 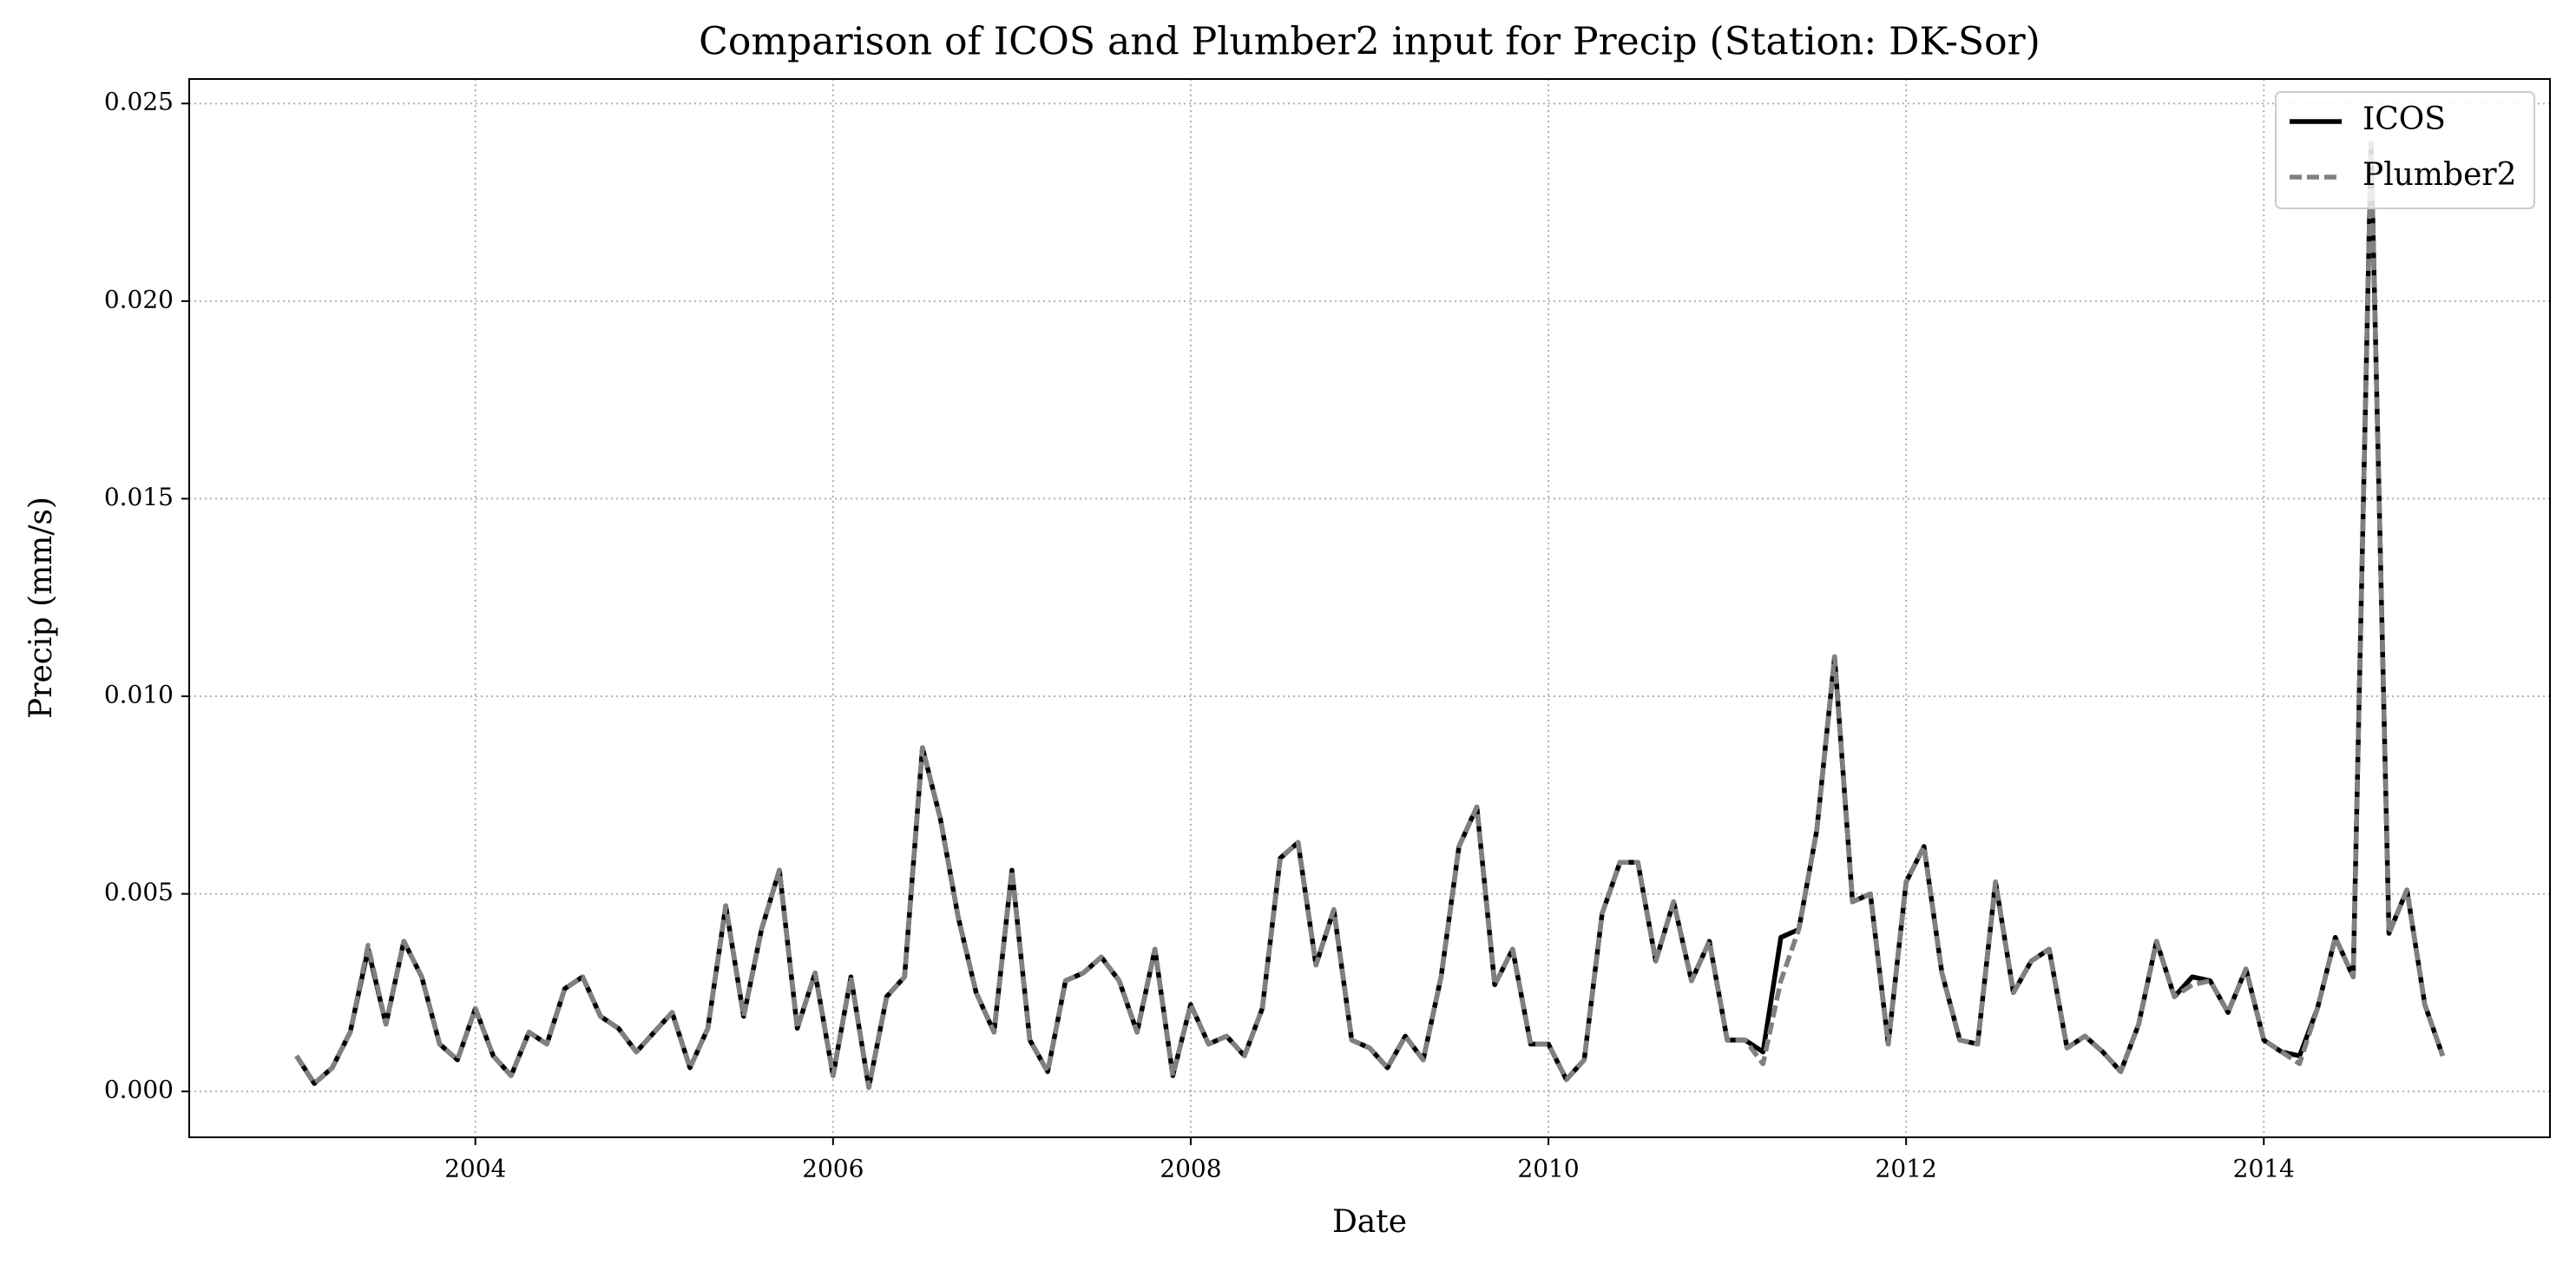 I want to click on legend-label: Plumber2, so click(x=2439, y=175).